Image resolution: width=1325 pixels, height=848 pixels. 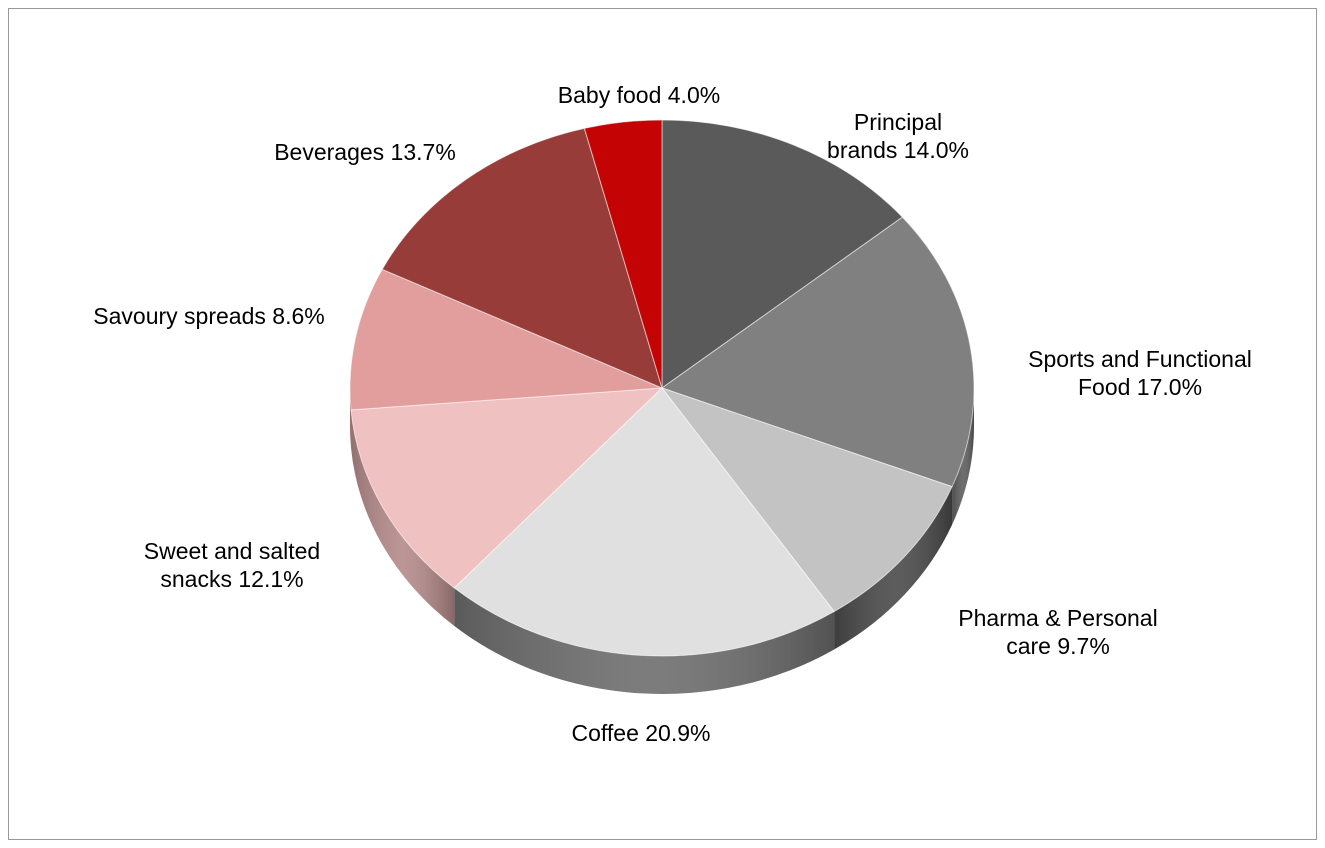 What do you see at coordinates (231, 579) in the screenshot?
I see `slice-label-line: snacks 12.1%` at bounding box center [231, 579].